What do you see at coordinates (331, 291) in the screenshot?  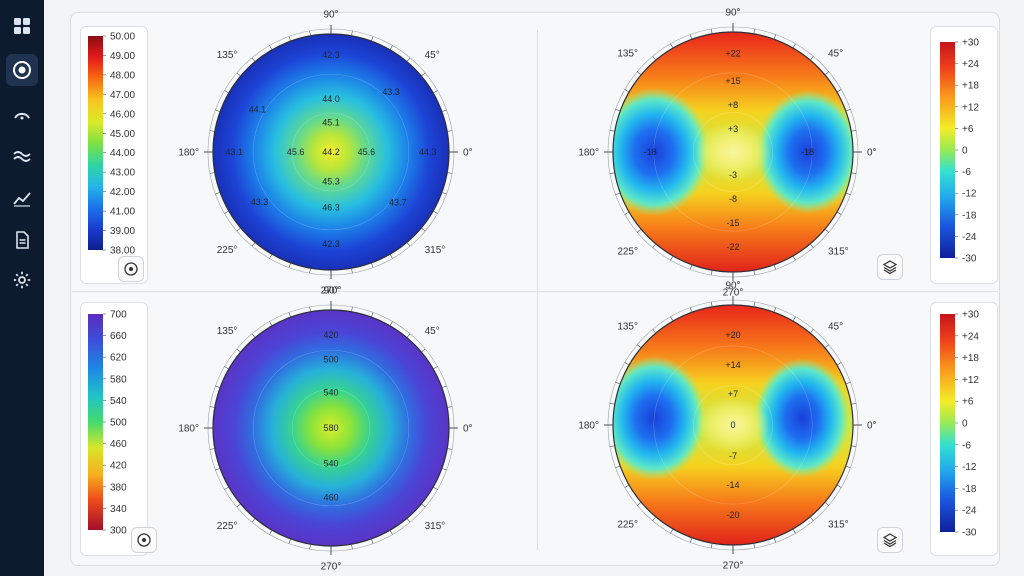 I see `angle-label: 270°` at bounding box center [331, 291].